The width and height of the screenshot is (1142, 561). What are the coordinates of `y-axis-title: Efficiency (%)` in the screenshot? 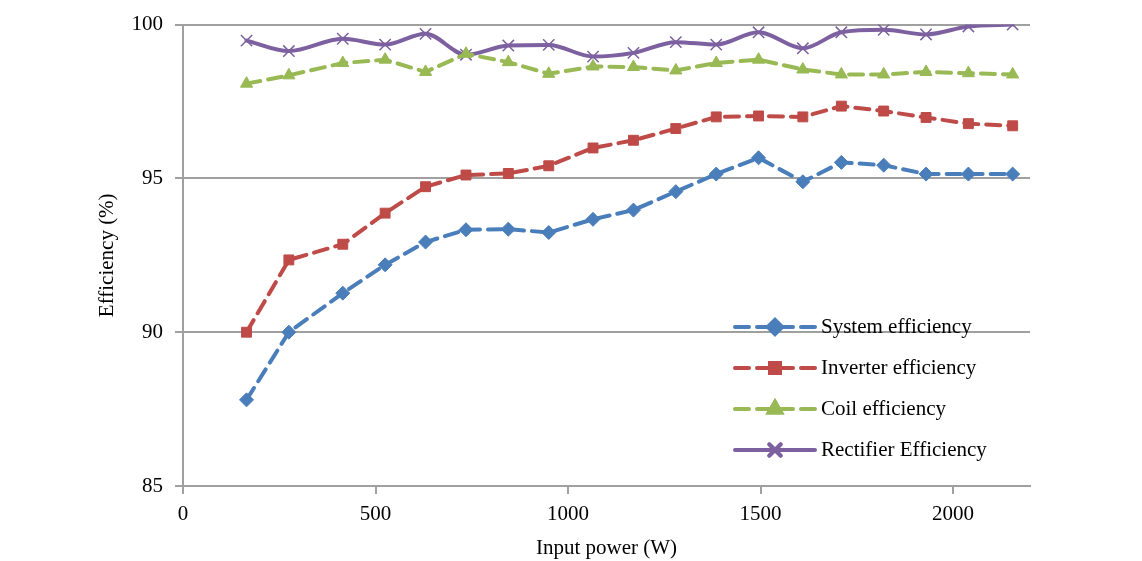 It's located at (106, 255).